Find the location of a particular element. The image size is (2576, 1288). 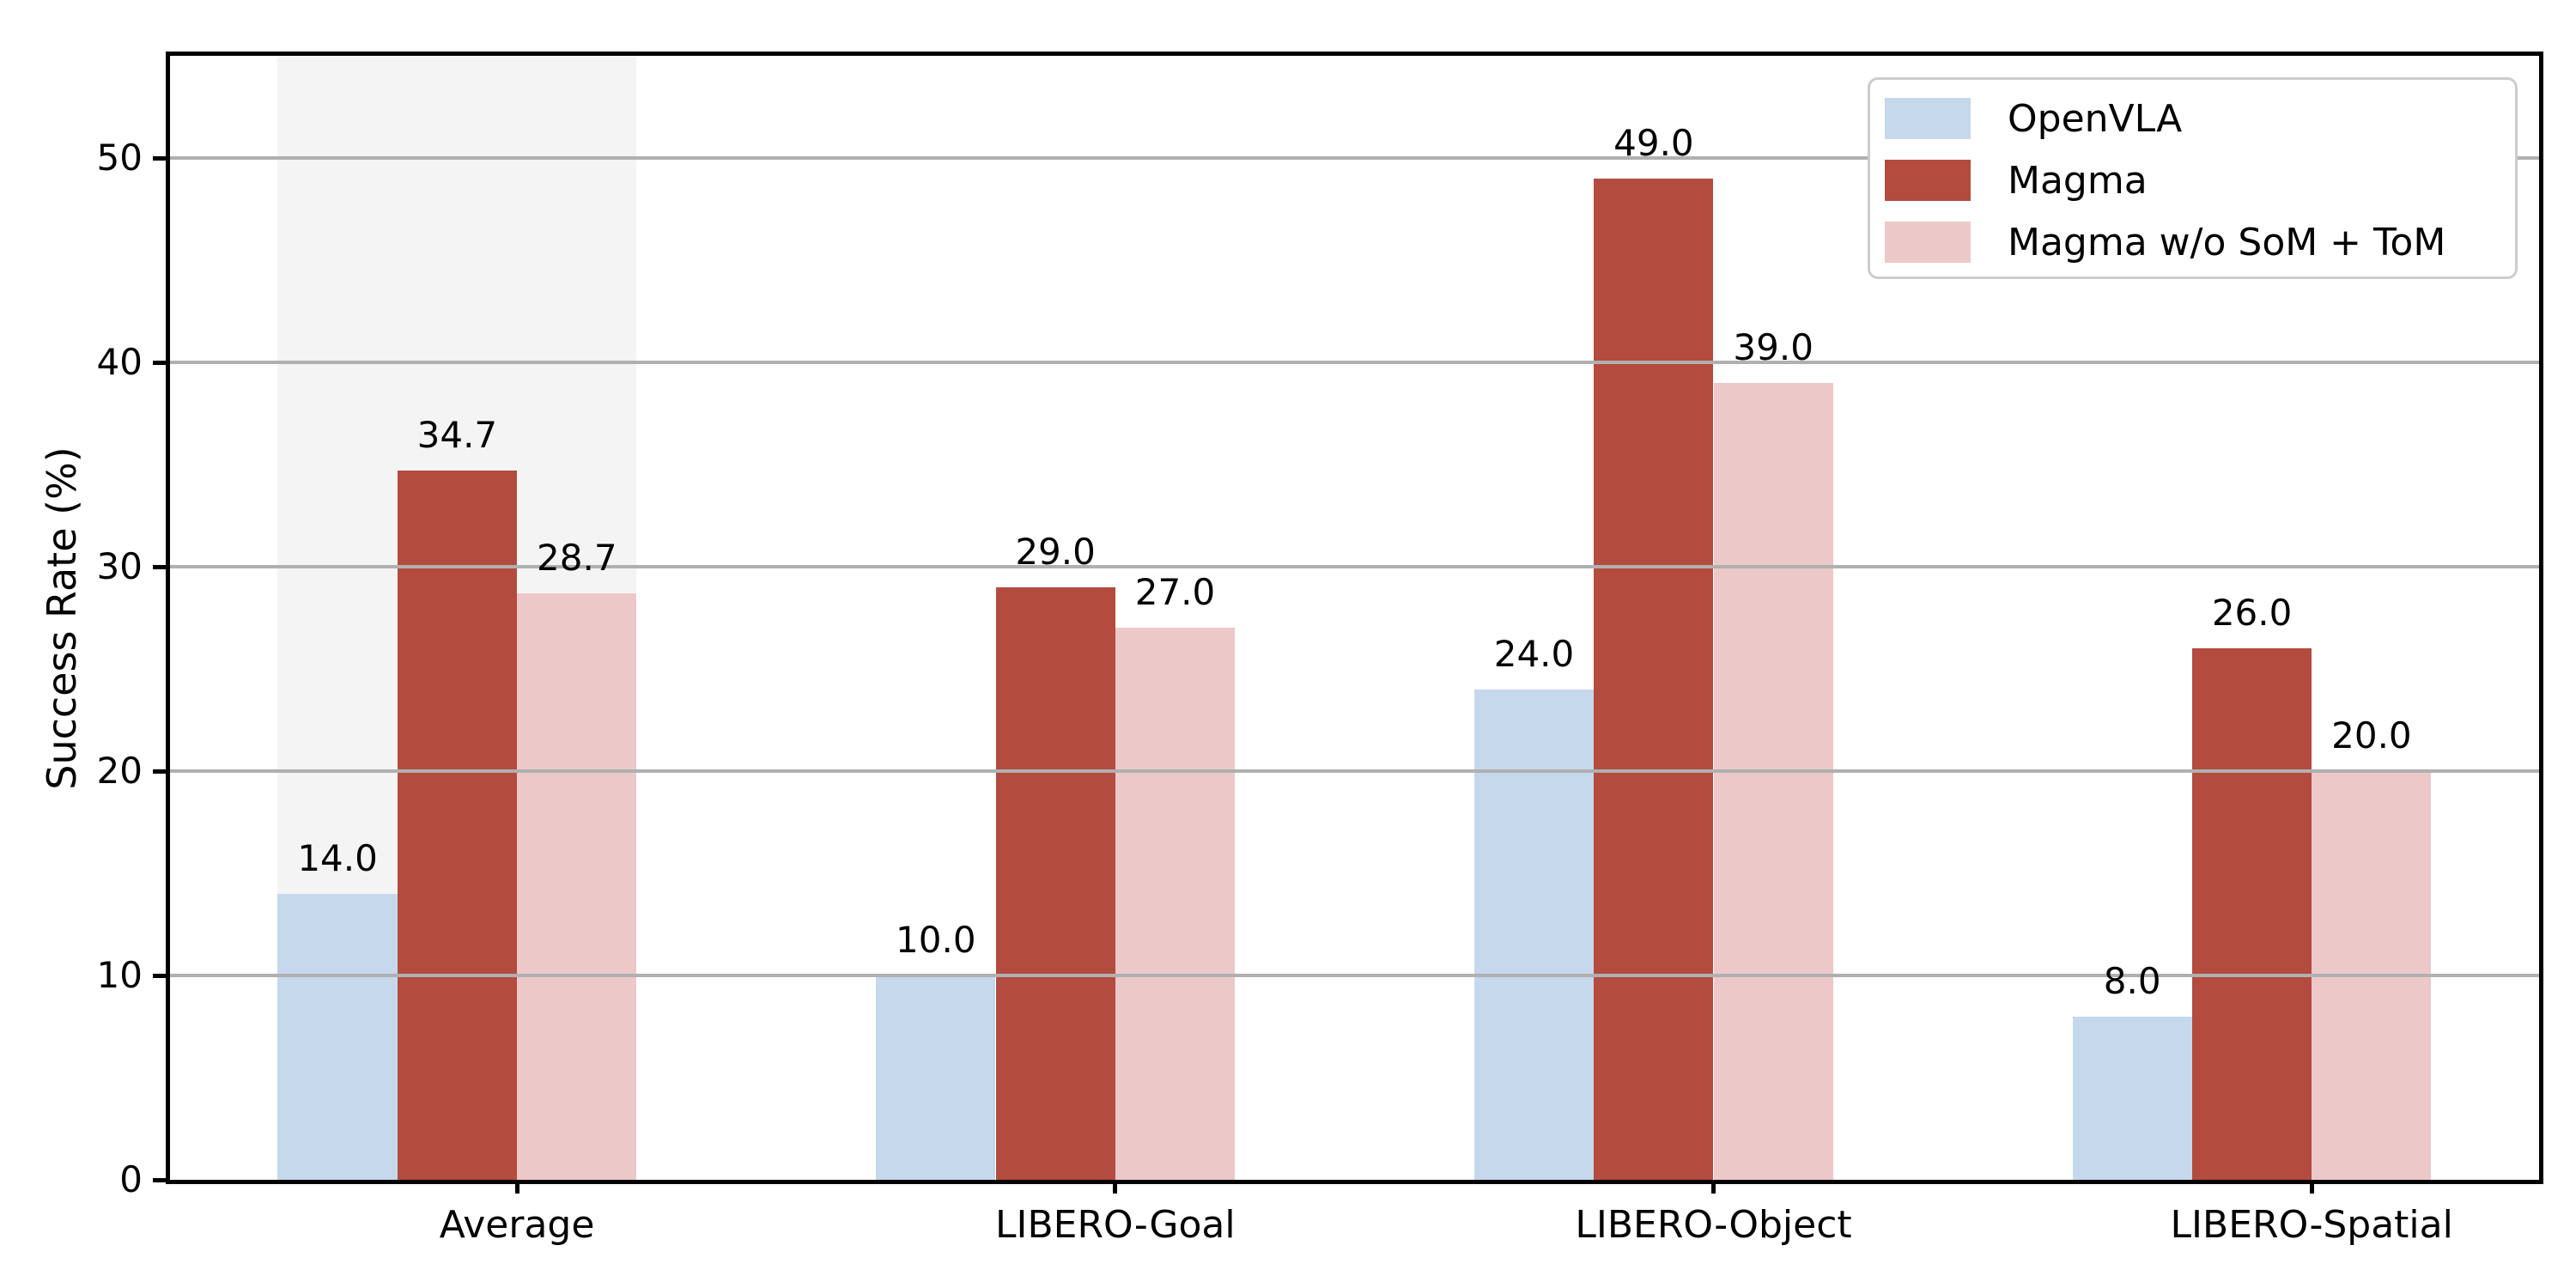

x-tick-mark-average is located at coordinates (516, 1187).